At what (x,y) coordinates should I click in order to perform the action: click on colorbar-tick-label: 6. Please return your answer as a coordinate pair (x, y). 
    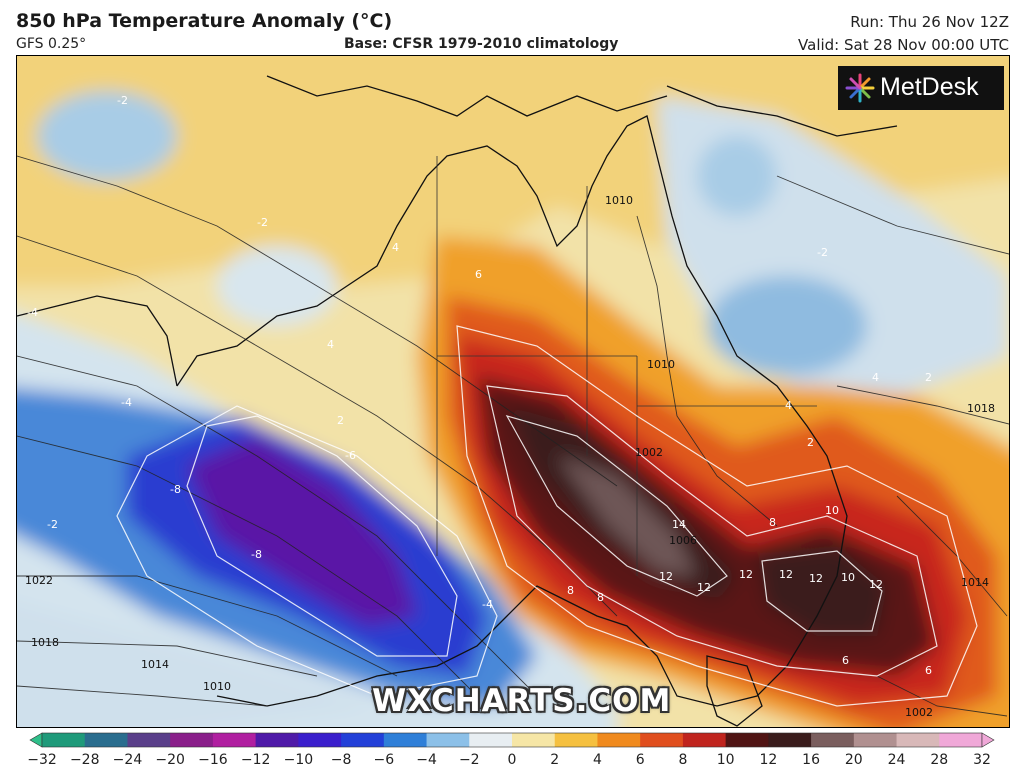
    Looking at the image, I should click on (640, 760).